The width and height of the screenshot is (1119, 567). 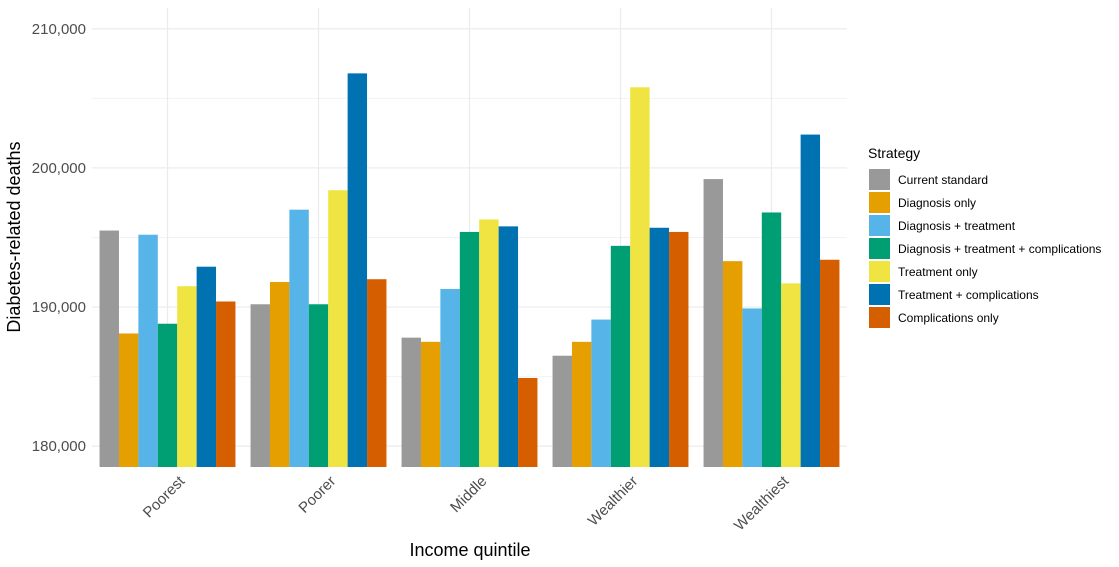 What do you see at coordinates (938, 272) in the screenshot?
I see `legend-label: Treatment only` at bounding box center [938, 272].